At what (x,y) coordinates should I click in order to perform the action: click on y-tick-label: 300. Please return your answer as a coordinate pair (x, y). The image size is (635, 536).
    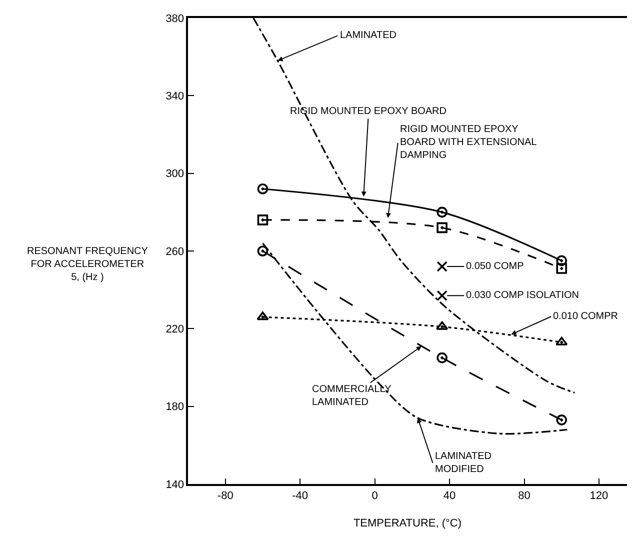
    Looking at the image, I should click on (175, 174).